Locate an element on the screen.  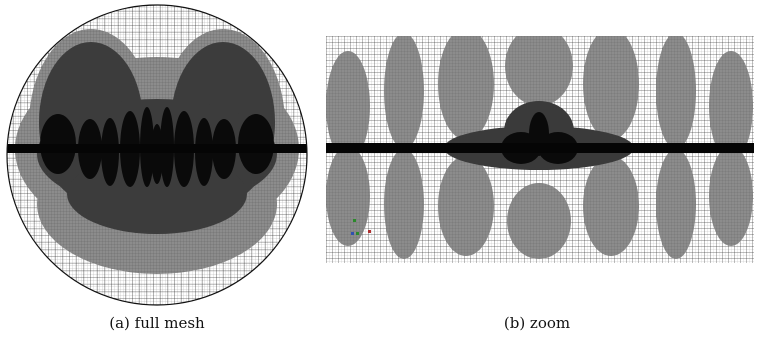
central-band is located at coordinates (157, 148).